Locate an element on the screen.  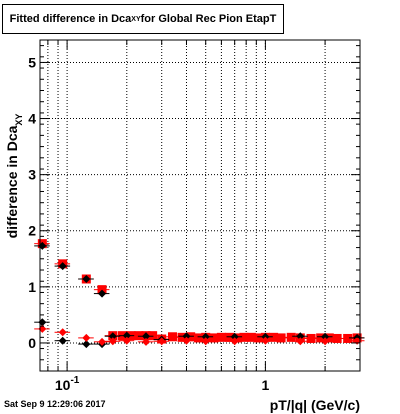
y-axis-title-sub: XY is located at coordinates (19, 120).